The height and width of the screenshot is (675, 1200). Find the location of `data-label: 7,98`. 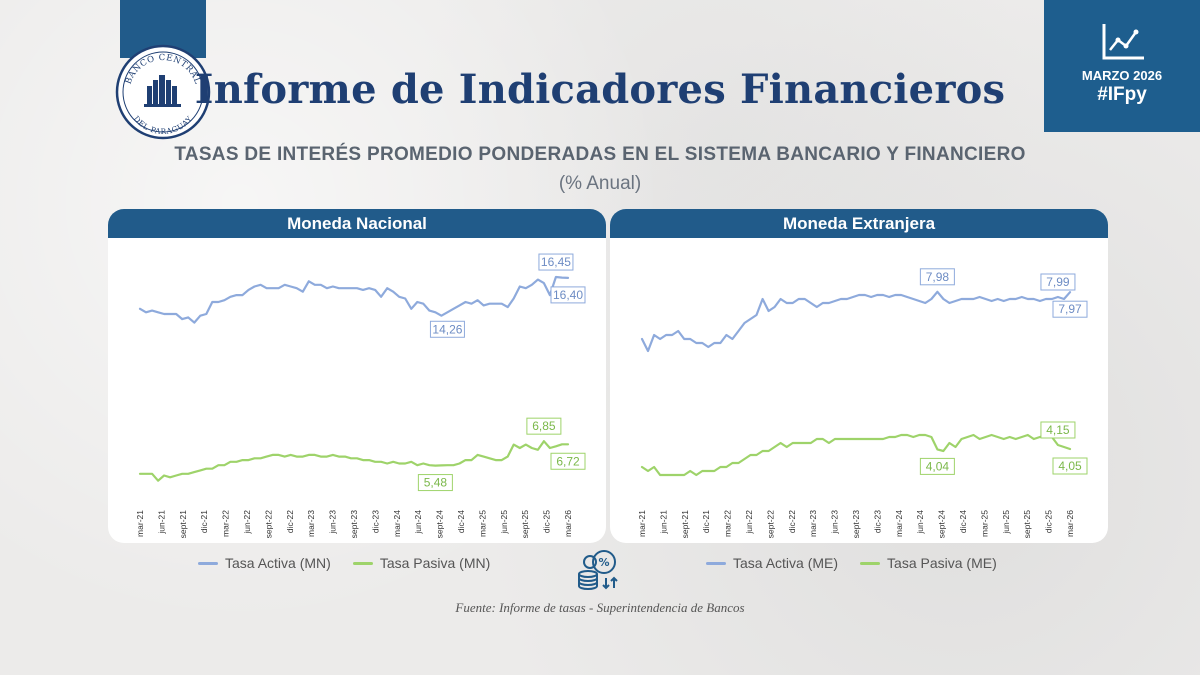

data-label: 7,98 is located at coordinates (937, 277).